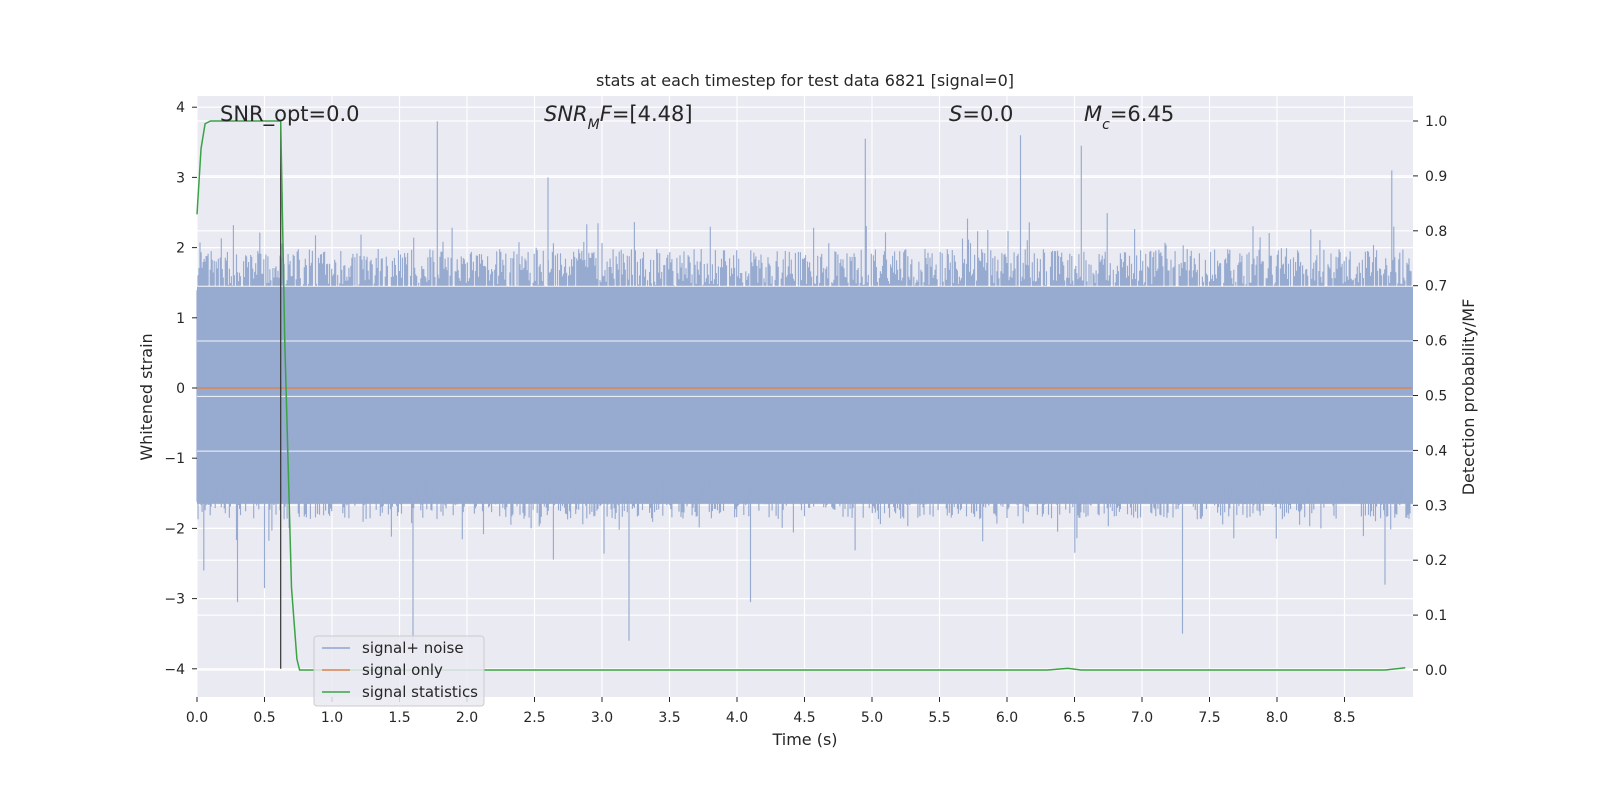 This screenshot has width=1600, height=800. What do you see at coordinates (602, 718) in the screenshot?
I see `x-tick-label: 3.0` at bounding box center [602, 718].